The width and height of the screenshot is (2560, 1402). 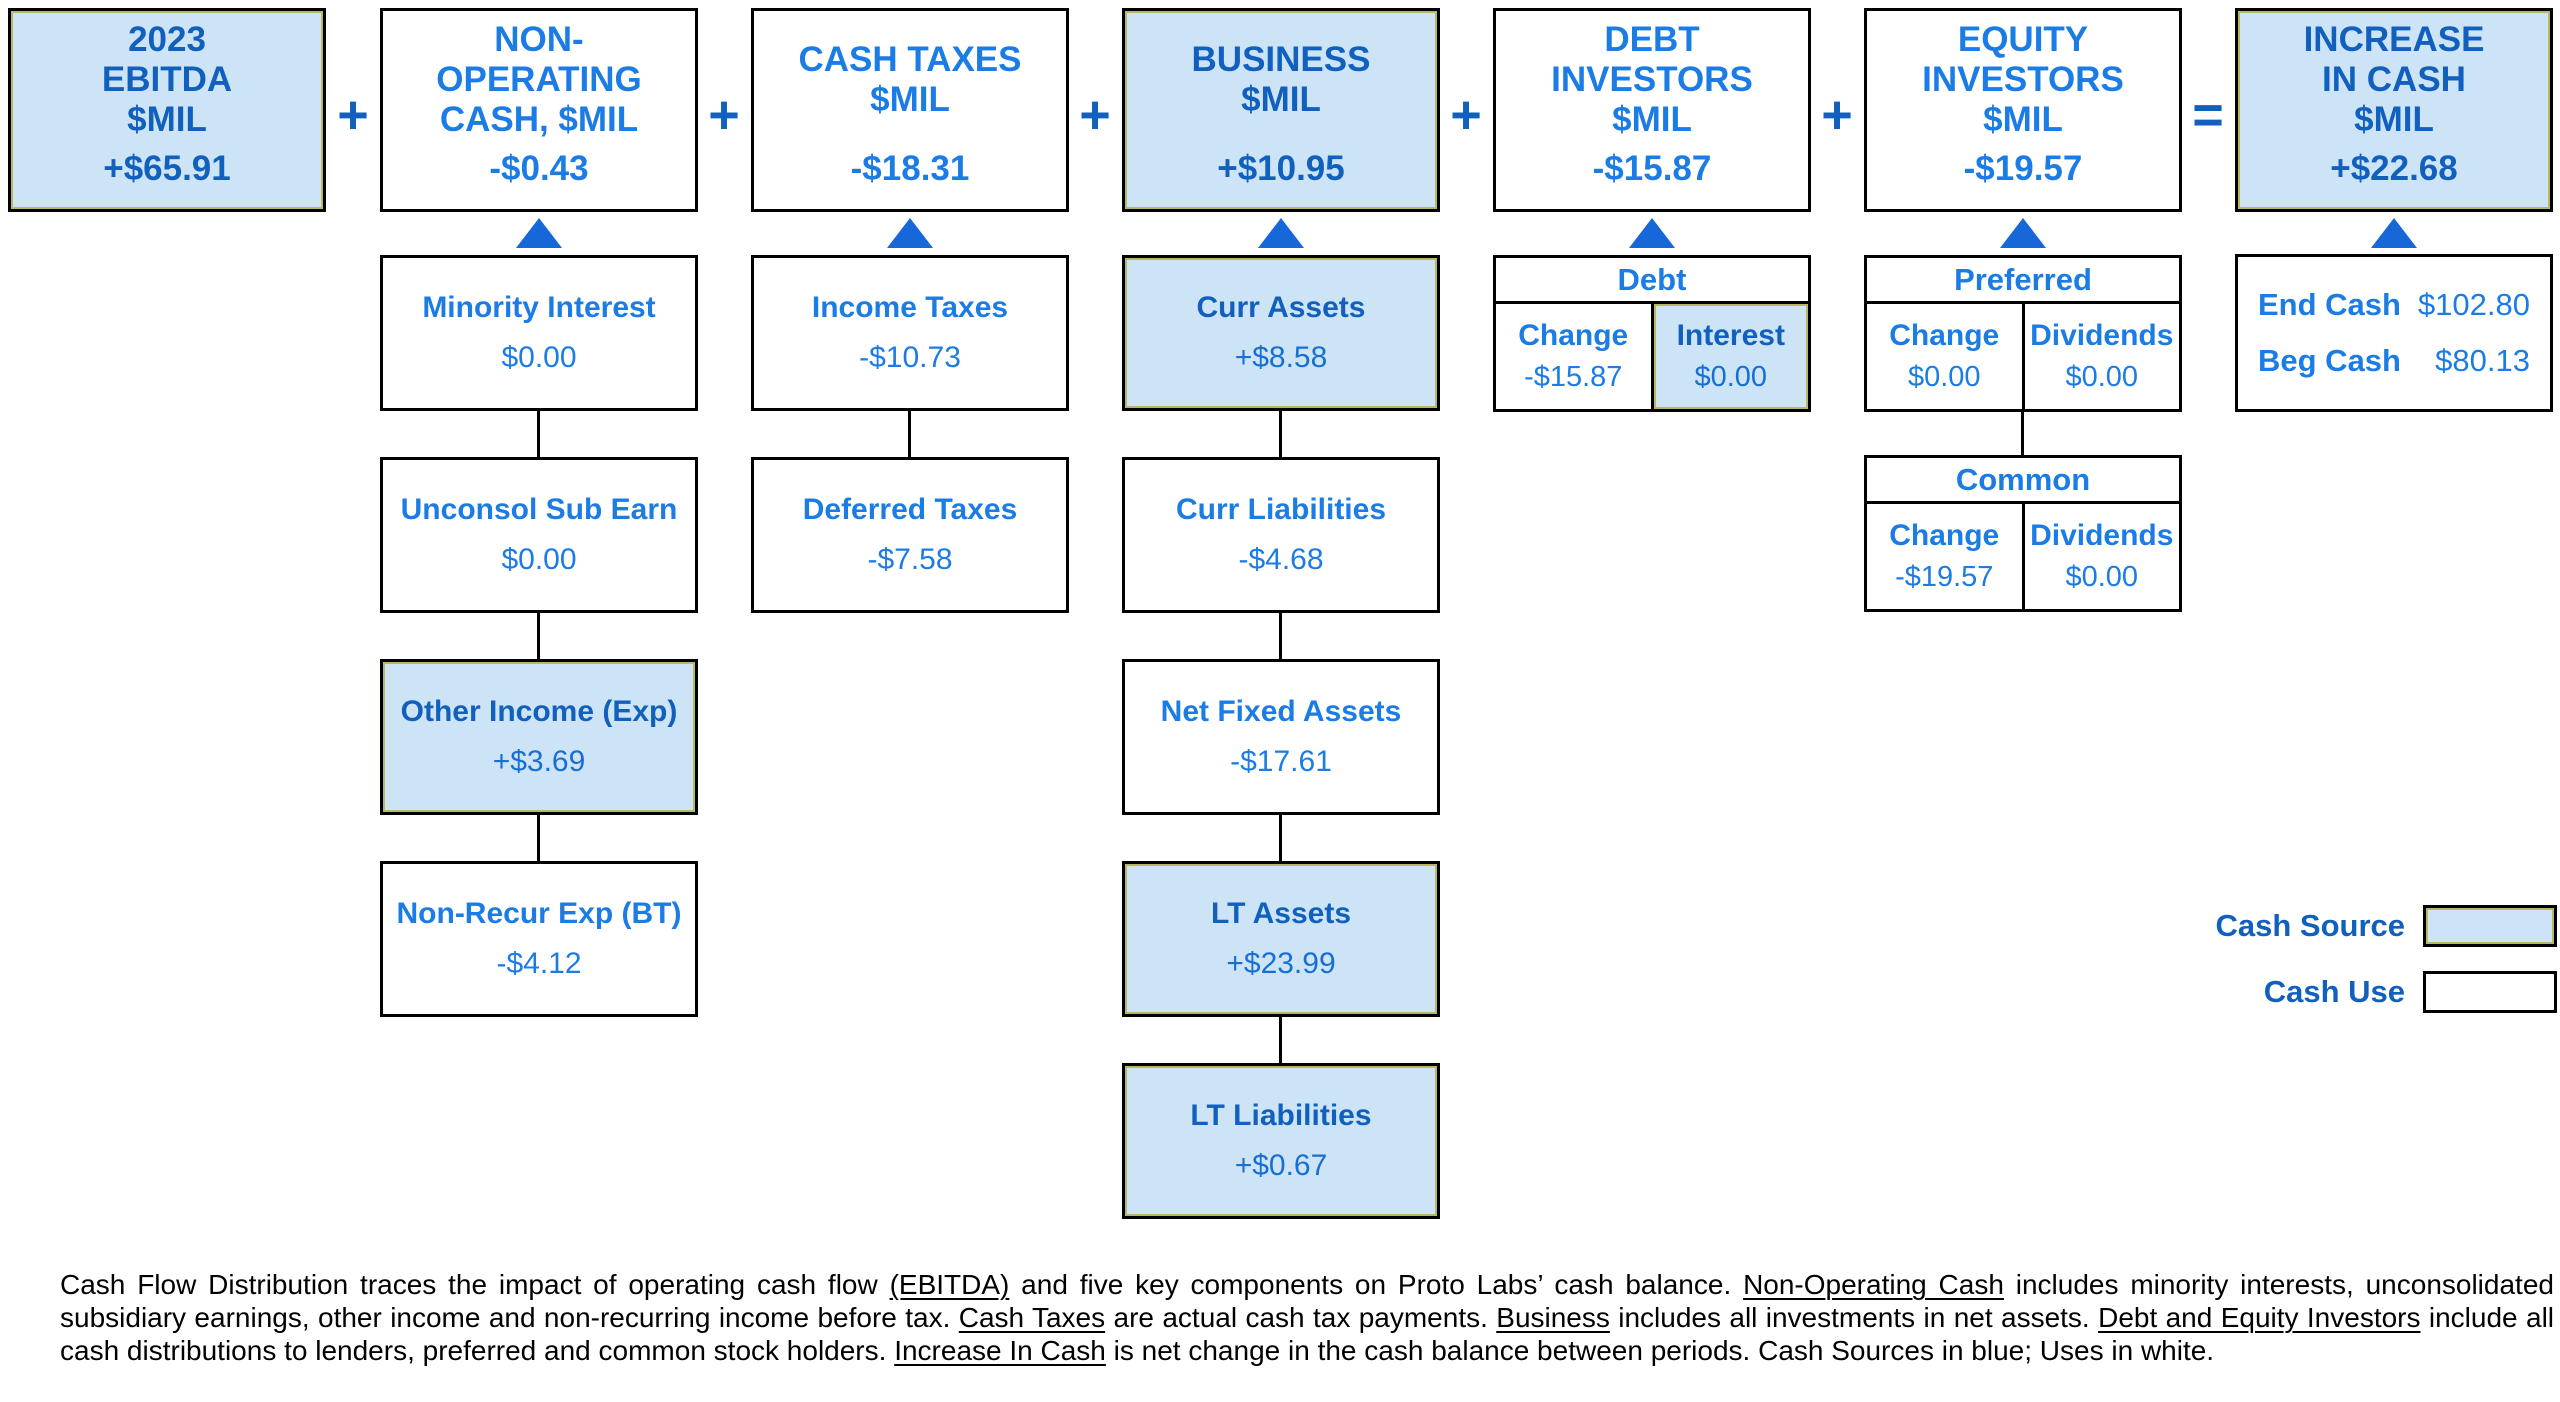 What do you see at coordinates (1281, 535) in the screenshot?
I see `curr-liabilities-box: Curr Liabilities -$4.68` at bounding box center [1281, 535].